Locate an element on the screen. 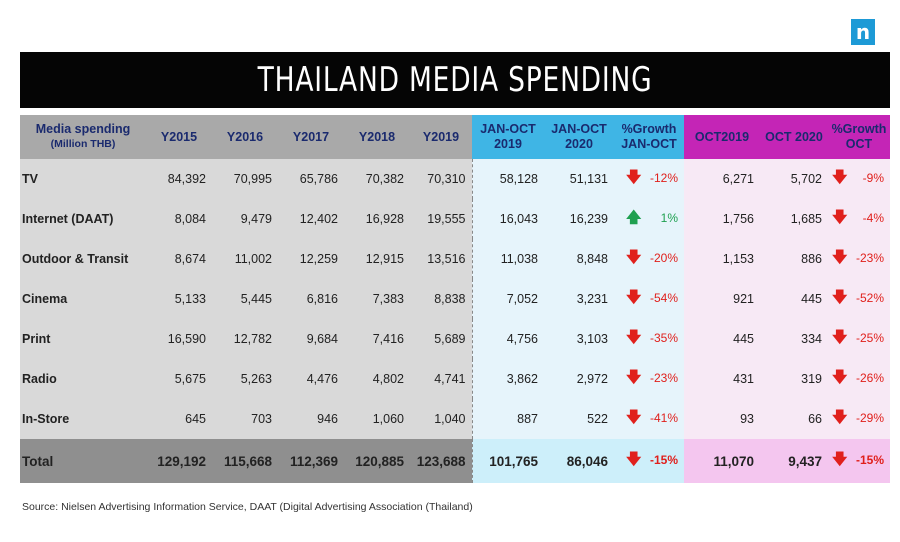 This screenshot has width=900, height=542. cell-janoct-2019: 7,052 is located at coordinates (508, 299).